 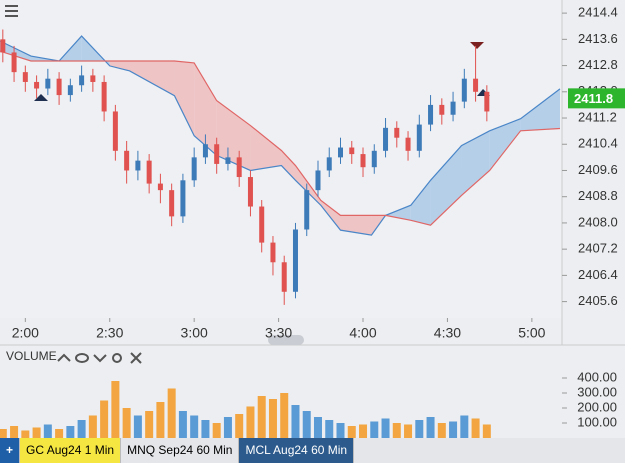 I want to click on y-tick-label: 2408.8, so click(x=598, y=195).